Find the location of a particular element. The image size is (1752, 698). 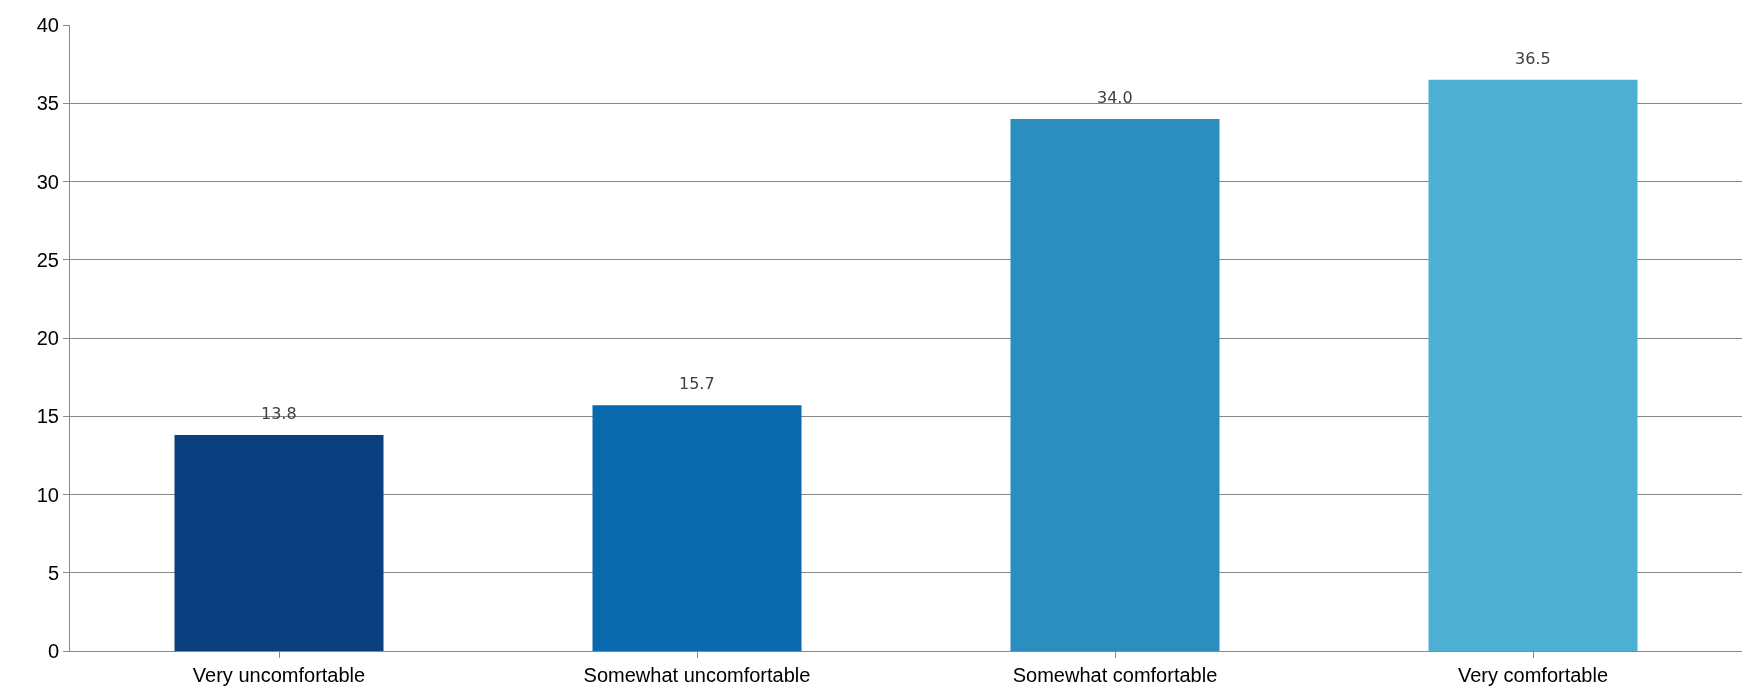

data-label: 36.5 is located at coordinates (1533, 58).